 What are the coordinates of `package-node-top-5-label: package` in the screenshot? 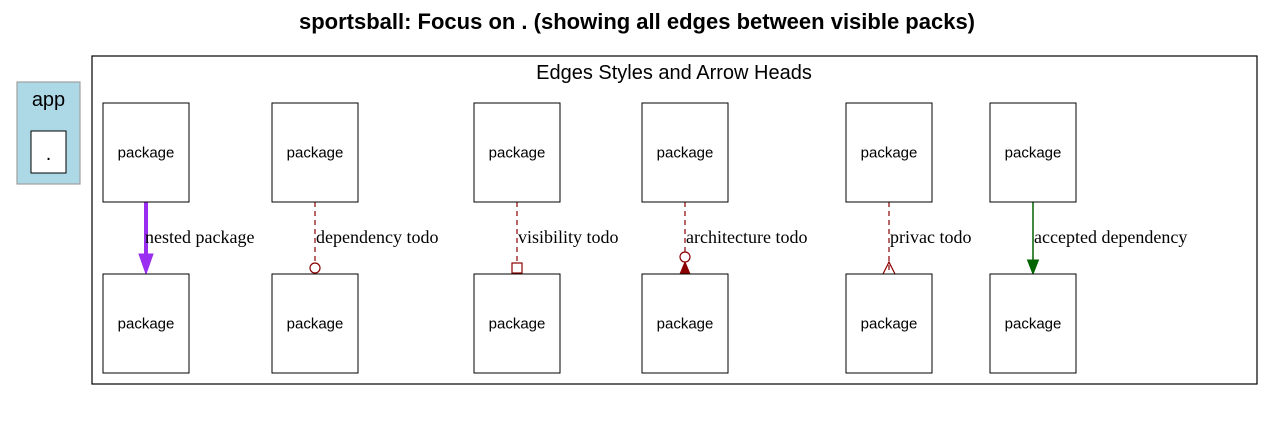 It's located at (889, 153).